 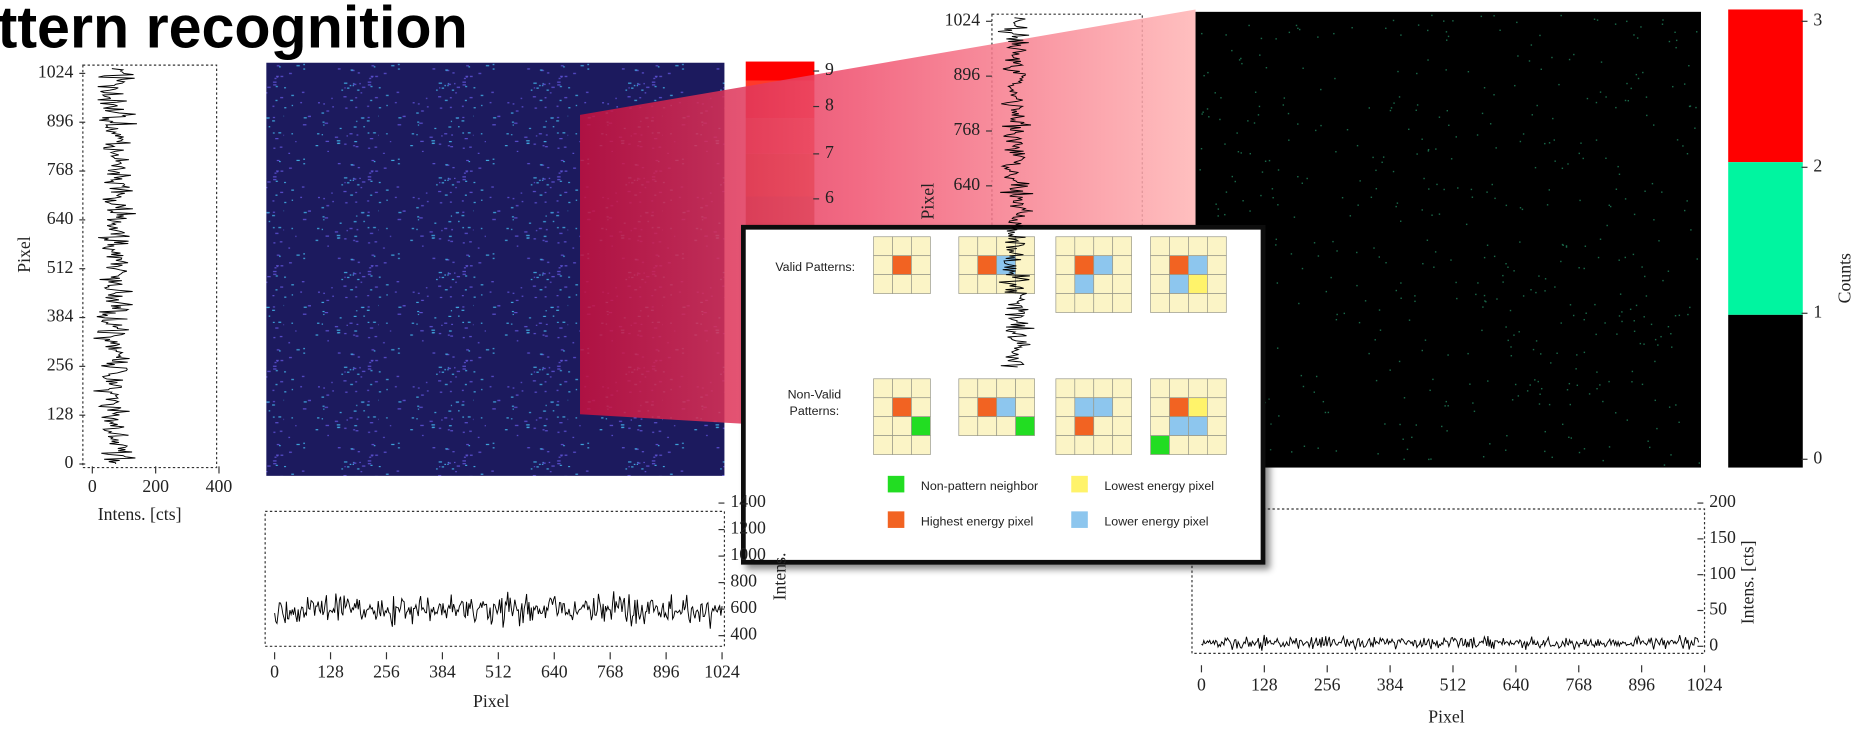 What do you see at coordinates (60, 413) in the screenshot?
I see `tick-label: 128` at bounding box center [60, 413].